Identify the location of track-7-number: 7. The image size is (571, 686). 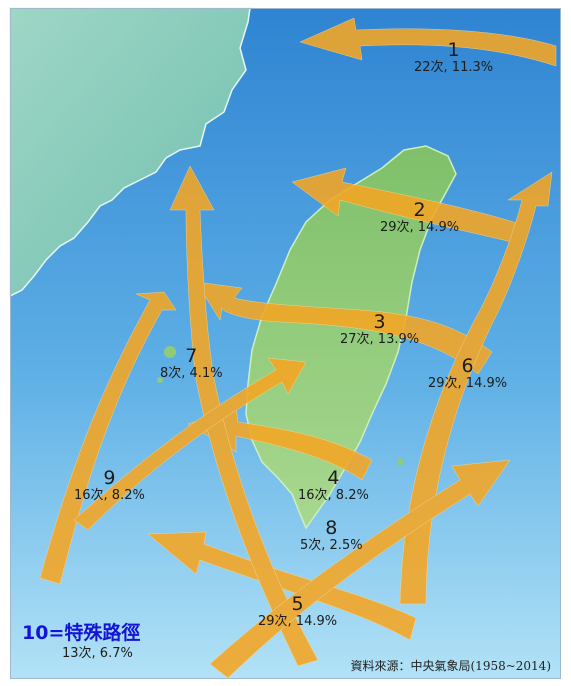
(191, 356).